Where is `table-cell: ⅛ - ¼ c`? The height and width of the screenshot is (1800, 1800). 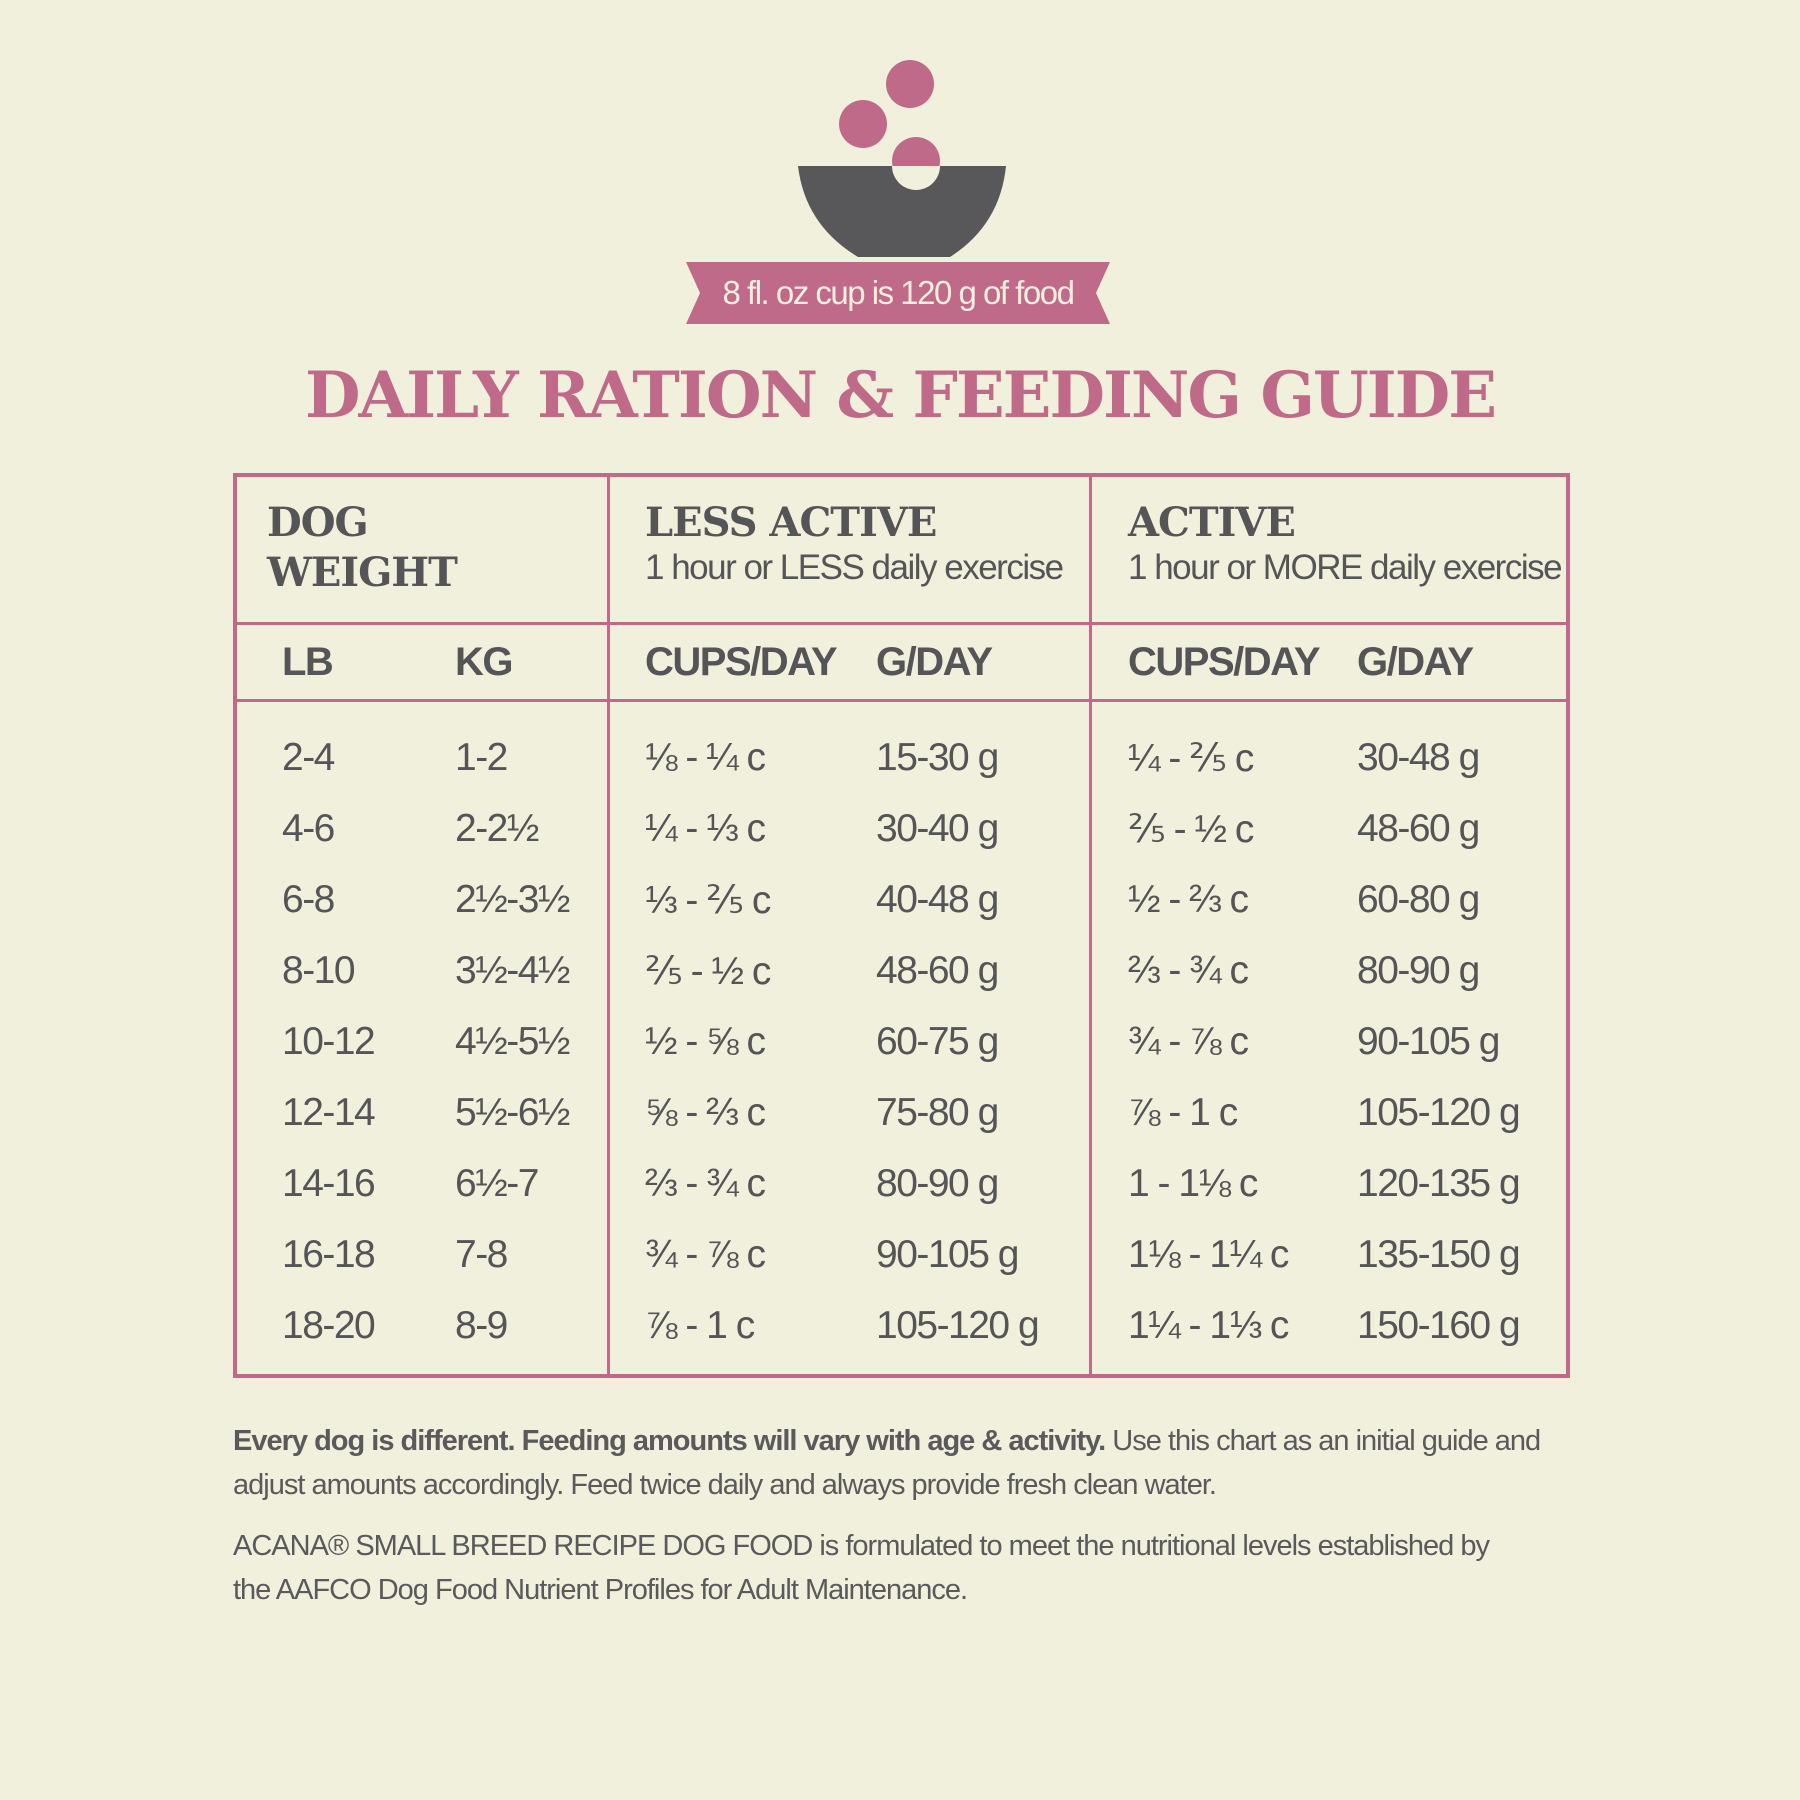
table-cell: ⅛ - ¼ c is located at coordinates (705, 757).